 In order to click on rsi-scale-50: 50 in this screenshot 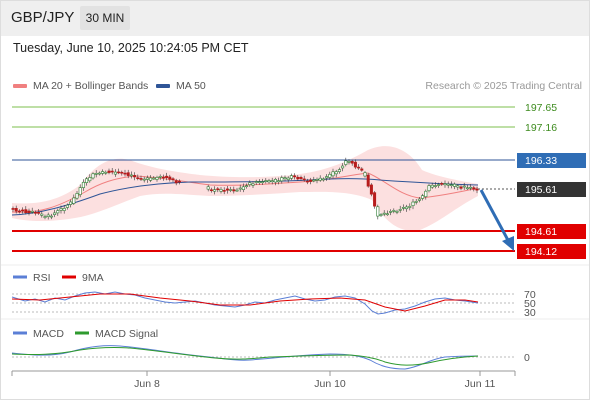, I will do `click(530, 304)`.